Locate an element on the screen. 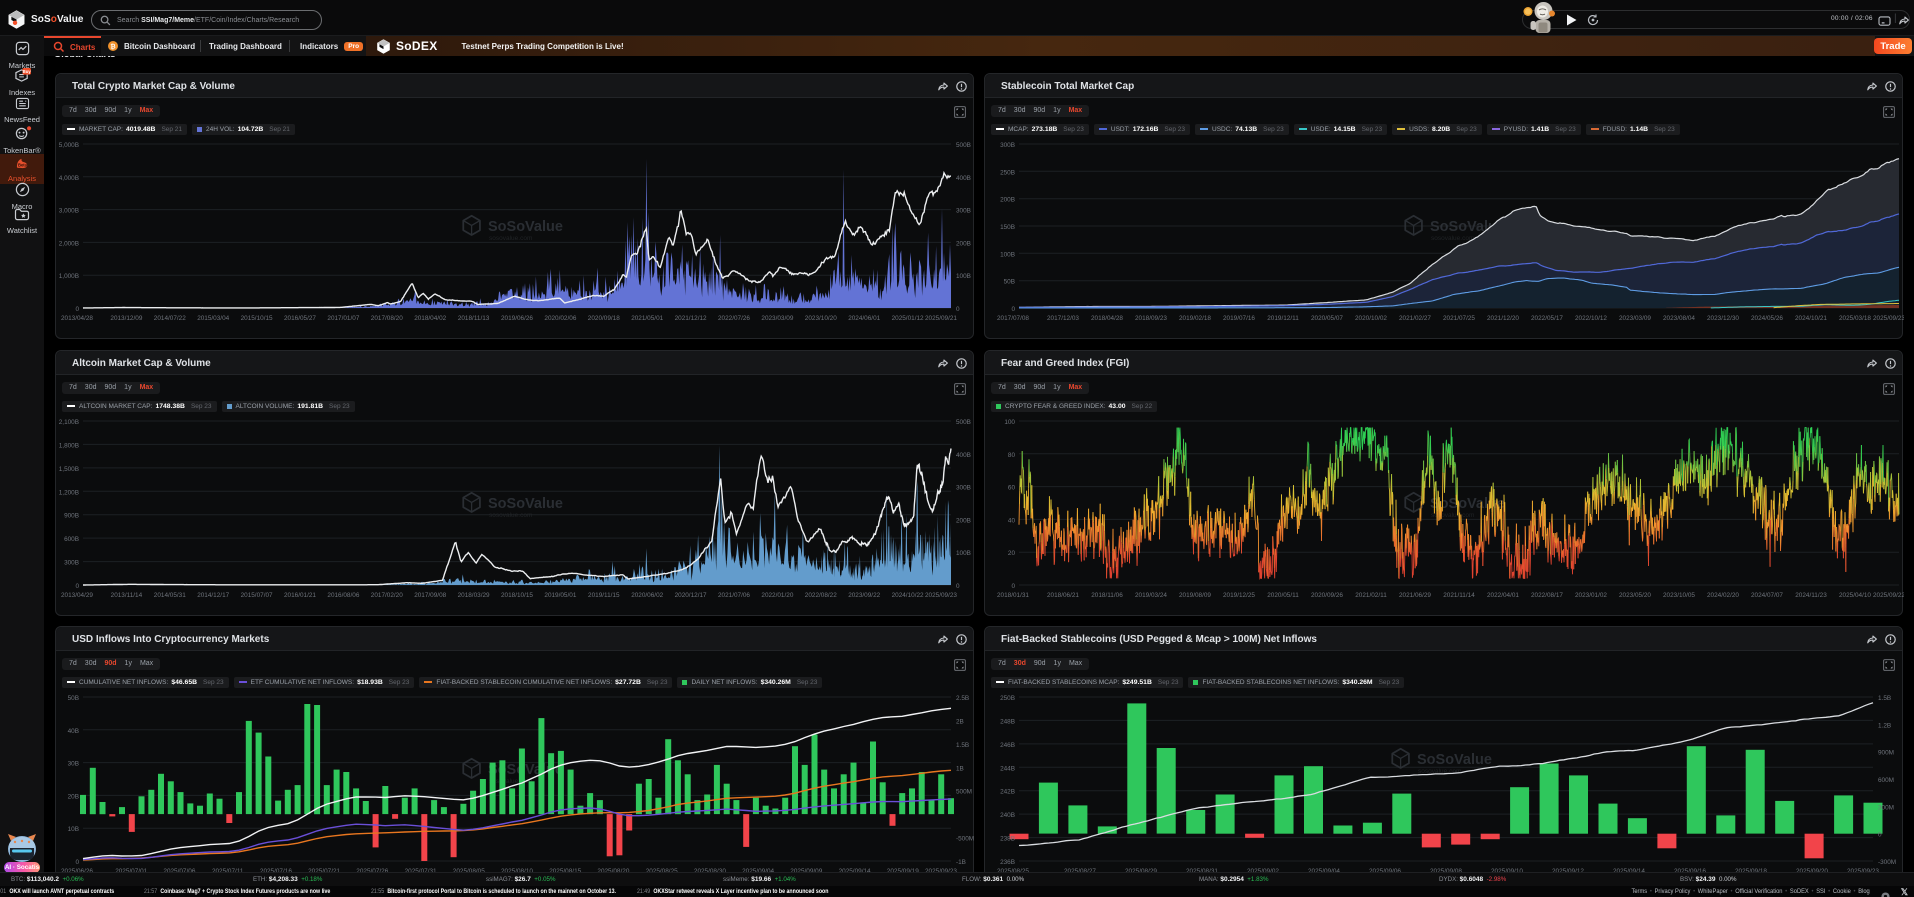  svg-text: 2025/09/16 is located at coordinates (1690, 871).